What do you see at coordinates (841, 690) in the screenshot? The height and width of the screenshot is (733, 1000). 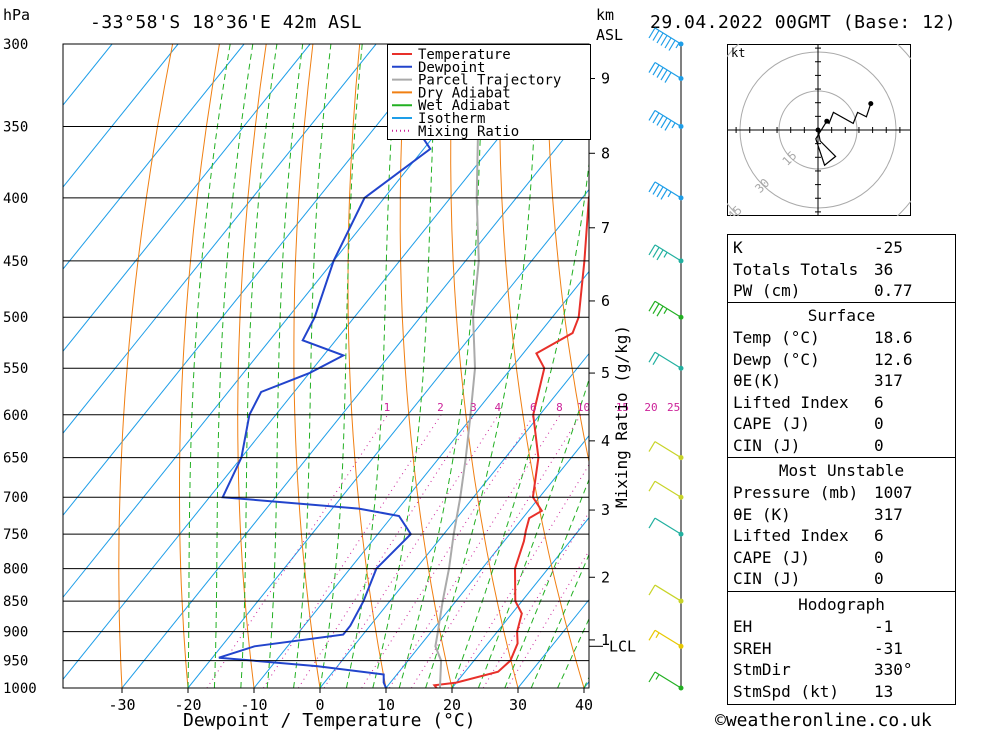 I see `table-row: StmSpd (kt) 13` at bounding box center [841, 690].